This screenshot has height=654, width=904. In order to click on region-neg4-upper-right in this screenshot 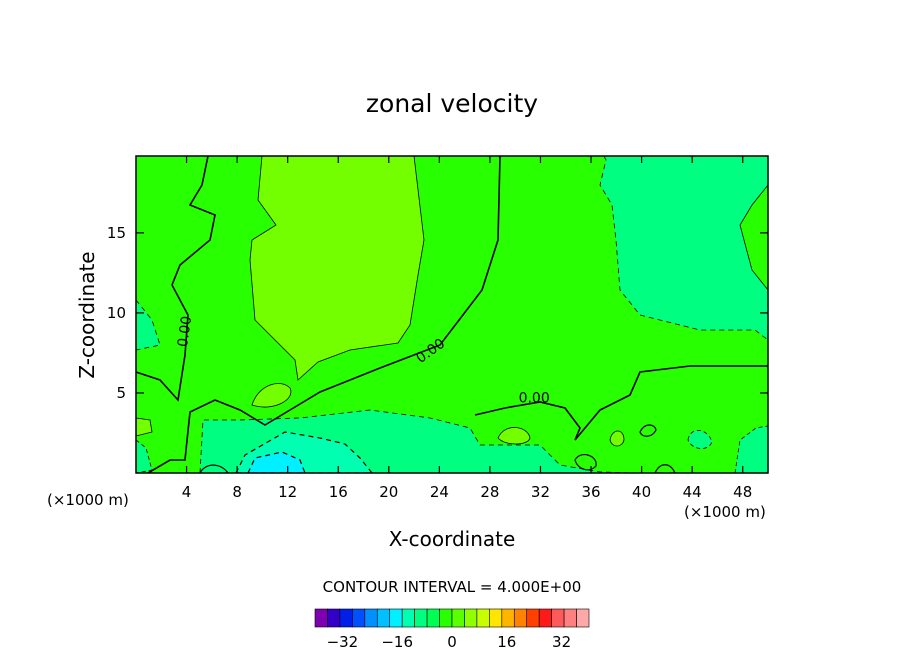, I will do `click(683, 248)`.